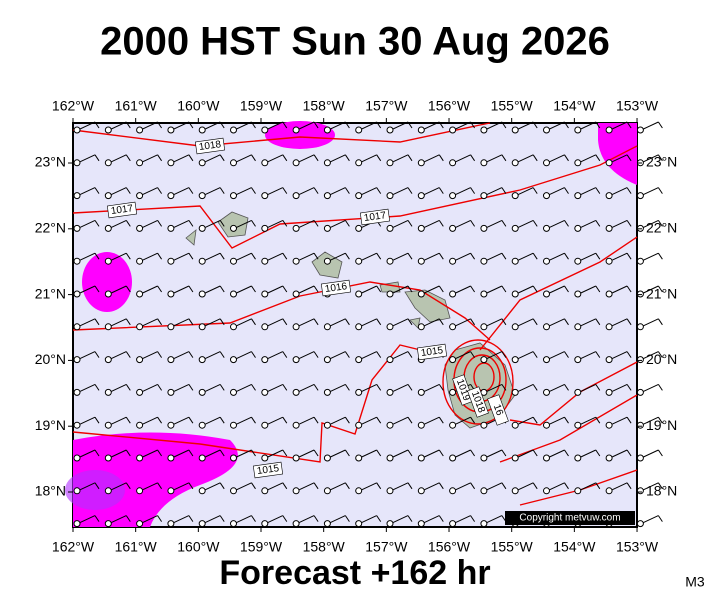 This screenshot has width=711, height=605. I want to click on lon-label: 161°W, so click(136, 547).